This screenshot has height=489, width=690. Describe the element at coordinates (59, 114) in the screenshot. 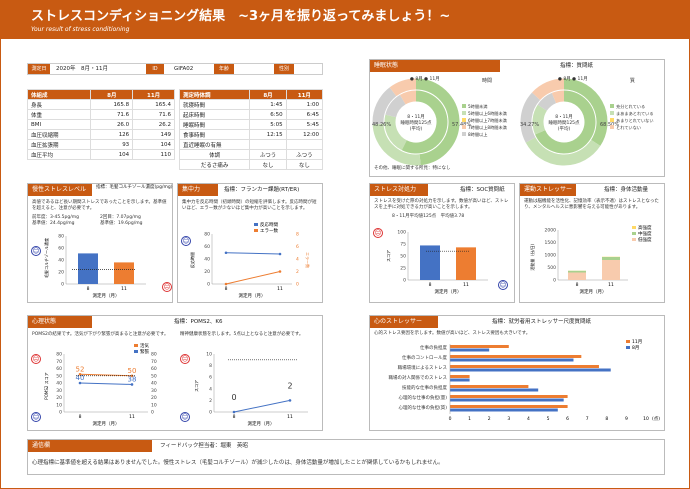

I see `row-label: 体重` at that location.